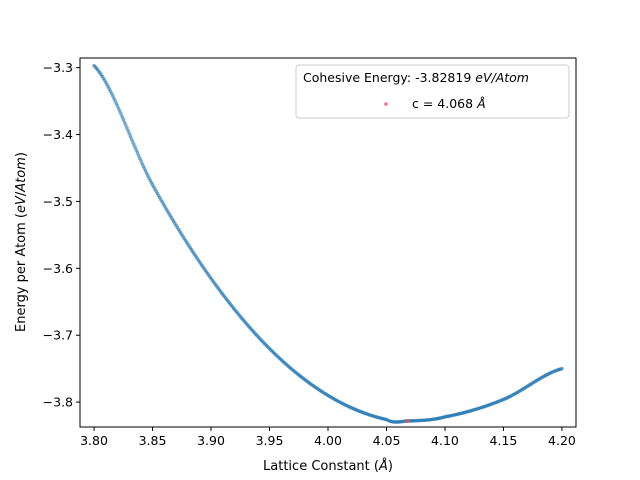 This screenshot has width=640, height=480. What do you see at coordinates (21, 175) in the screenshot?
I see `y-axis-label-unit2: Atom` at bounding box center [21, 175].